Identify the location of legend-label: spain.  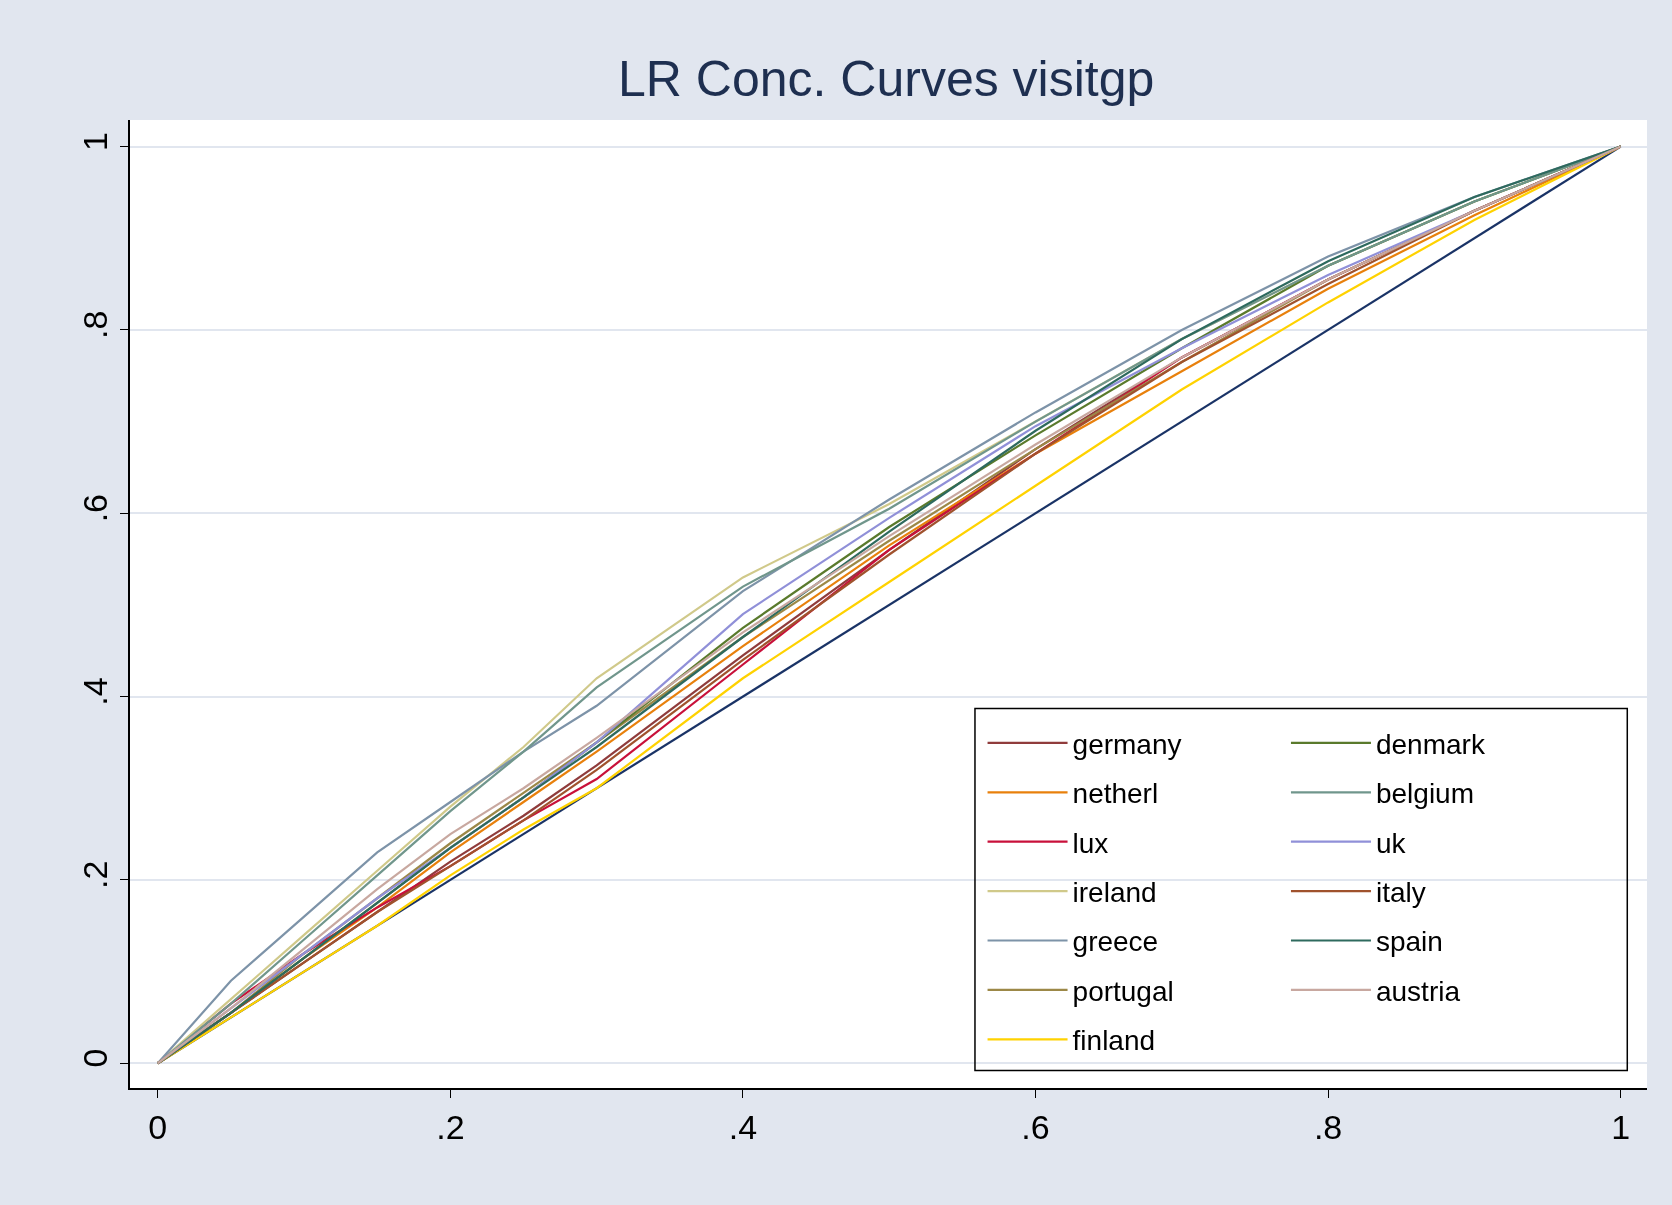
(1409, 942).